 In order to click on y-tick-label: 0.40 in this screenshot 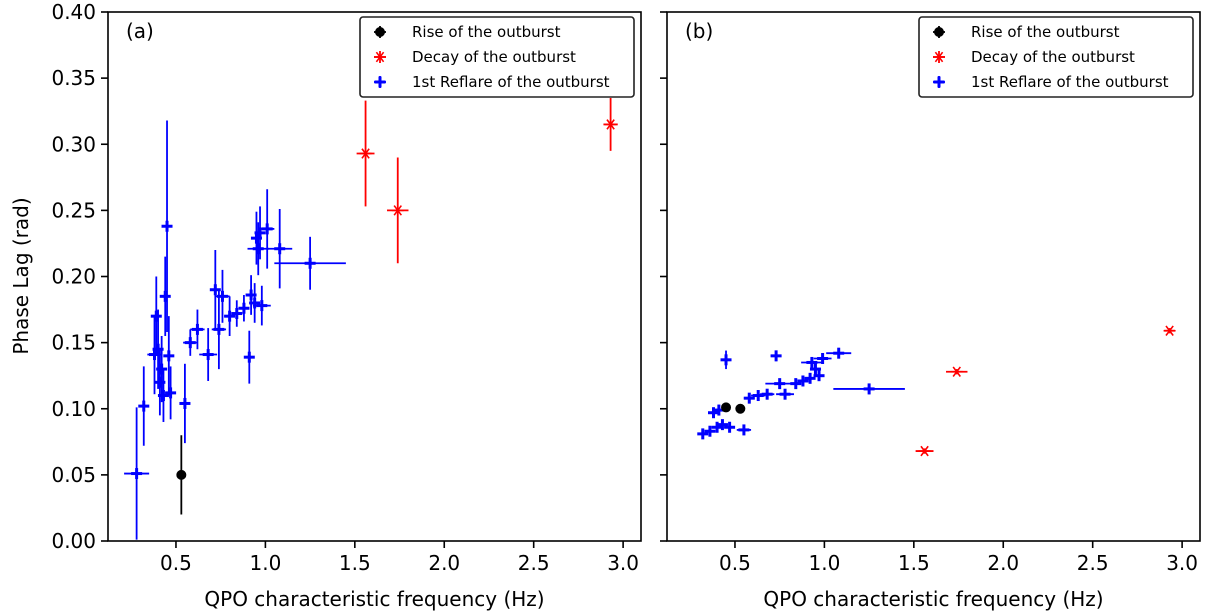, I will do `click(73, 12)`.